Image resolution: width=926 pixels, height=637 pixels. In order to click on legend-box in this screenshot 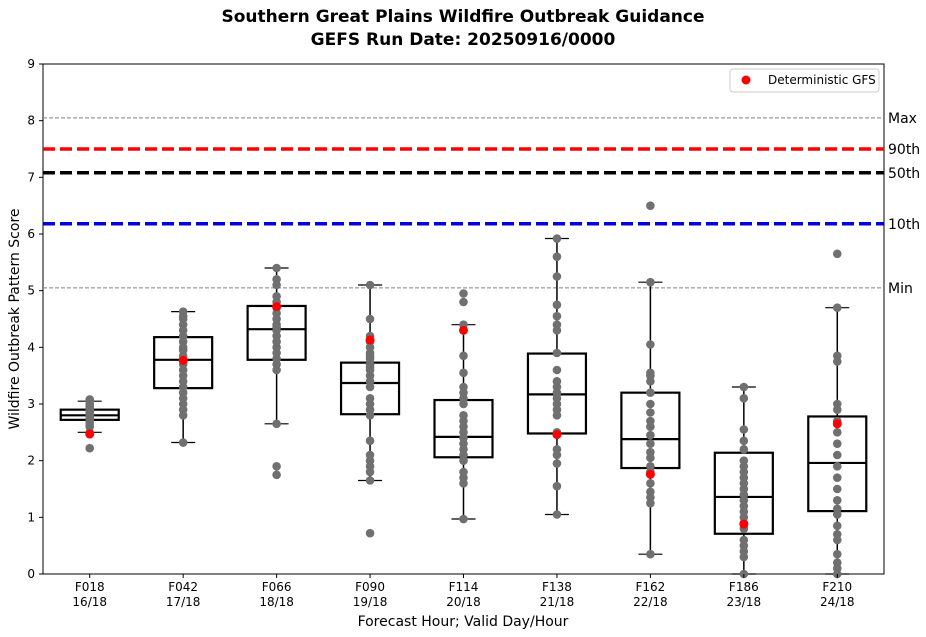, I will do `click(804, 80)`.